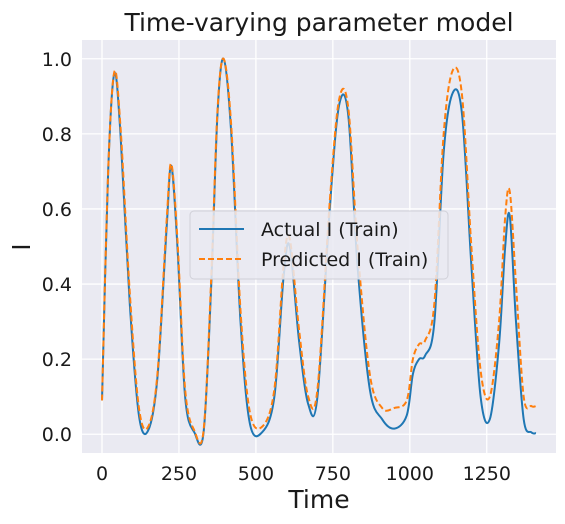 The image size is (565, 524). Describe the element at coordinates (57, 360) in the screenshot. I see `y-tick-label: 0.2` at that location.